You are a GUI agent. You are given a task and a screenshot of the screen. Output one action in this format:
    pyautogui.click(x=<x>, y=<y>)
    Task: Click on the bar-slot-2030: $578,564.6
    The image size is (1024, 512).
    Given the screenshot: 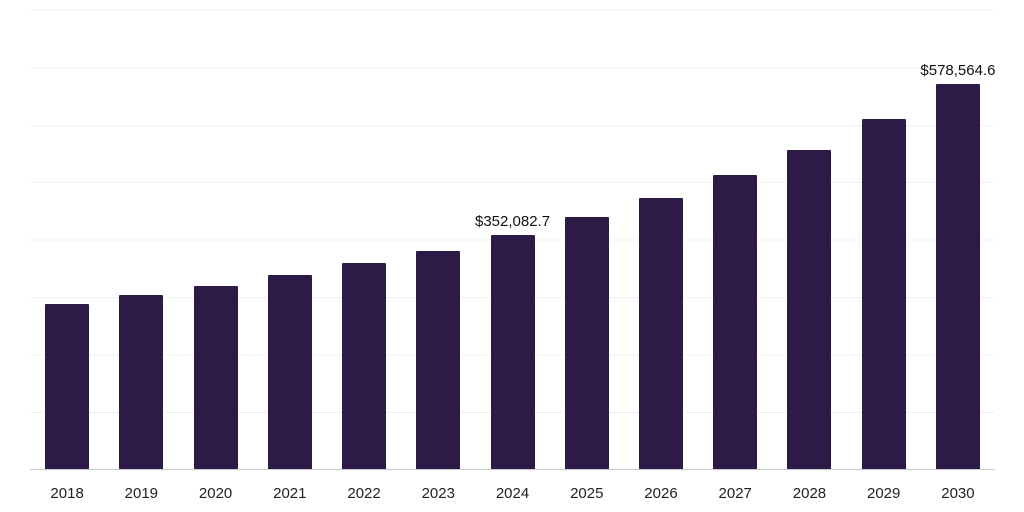 What is the action you would take?
    pyautogui.click(x=957, y=239)
    